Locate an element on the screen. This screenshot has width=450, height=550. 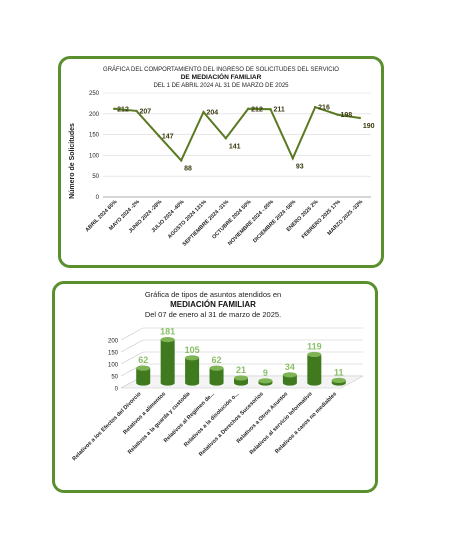
bar-chart-title: Gráfica de tipos de asuntos atendidos en is located at coordinates (213, 294).